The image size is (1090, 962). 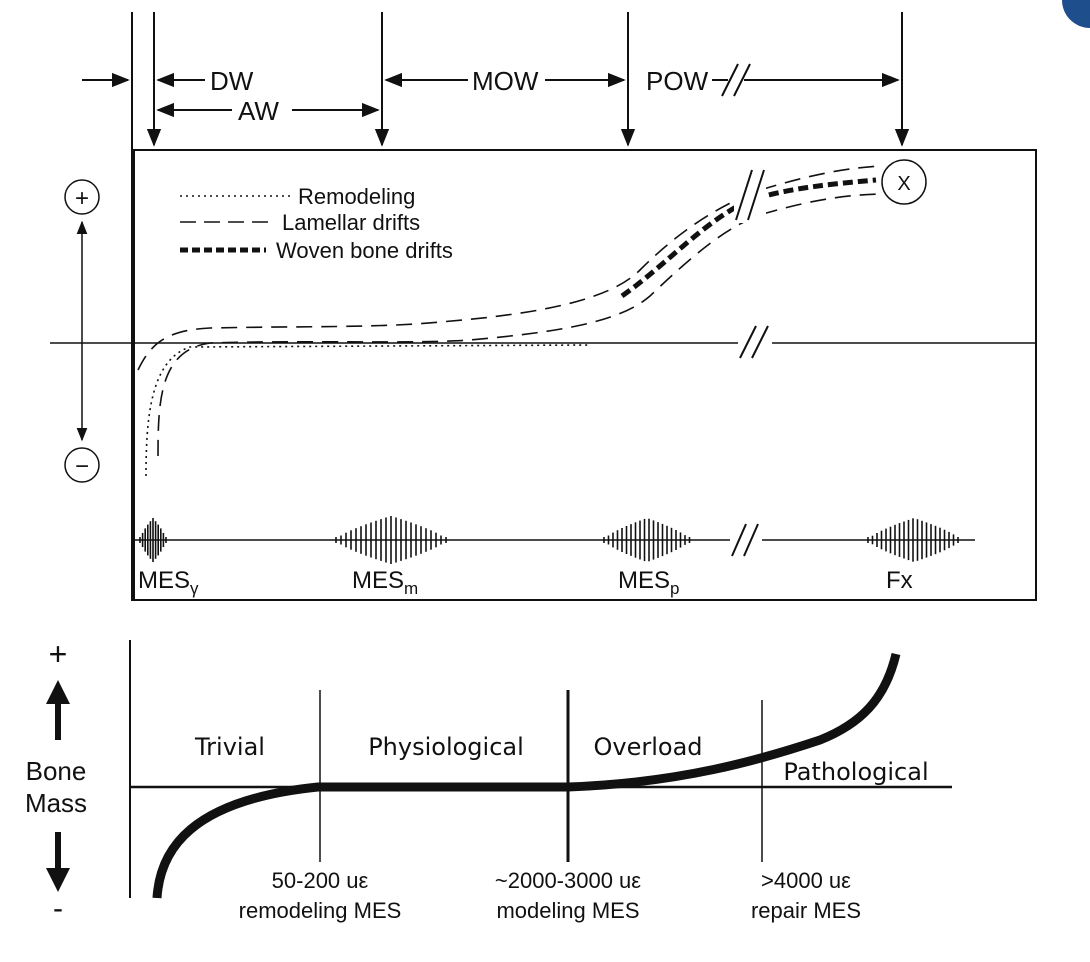 I want to click on pow-break-icon, so click(x=736, y=80).